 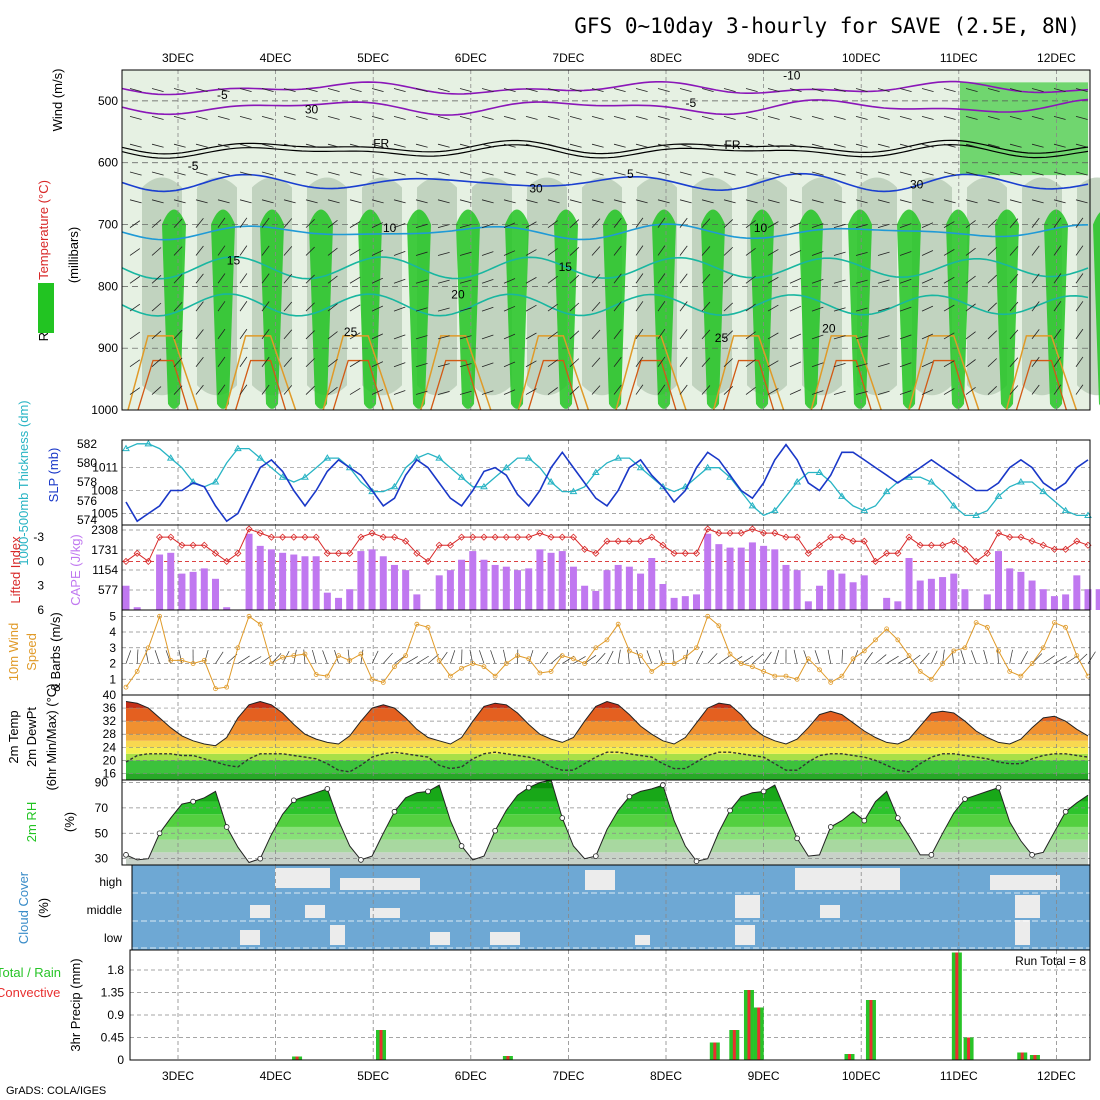 What do you see at coordinates (102, 859) in the screenshot?
I see `rh-tick-label: 30` at bounding box center [102, 859].